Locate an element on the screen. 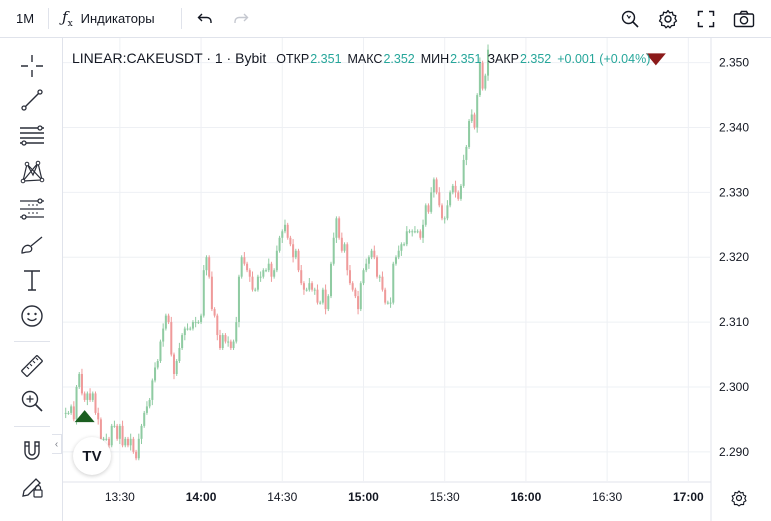 This screenshot has width=771, height=521. undo-button is located at coordinates (205, 18).